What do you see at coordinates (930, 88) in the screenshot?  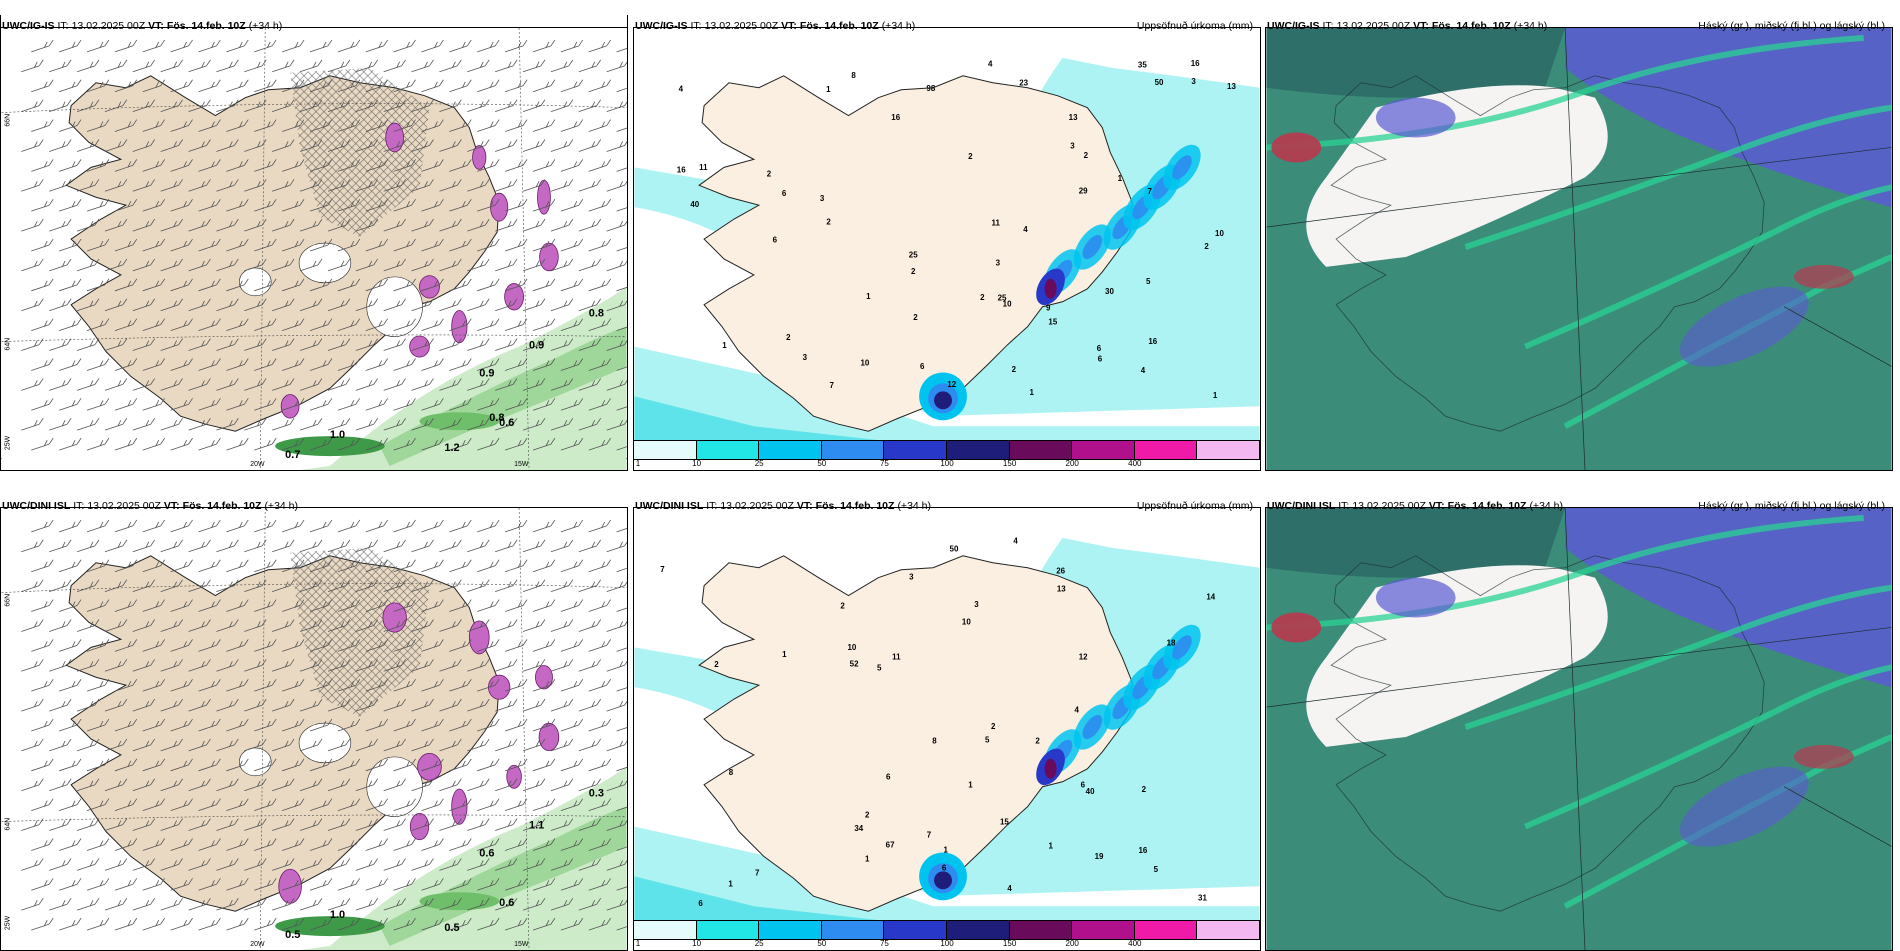 I see `precip-value: 98` at bounding box center [930, 88].